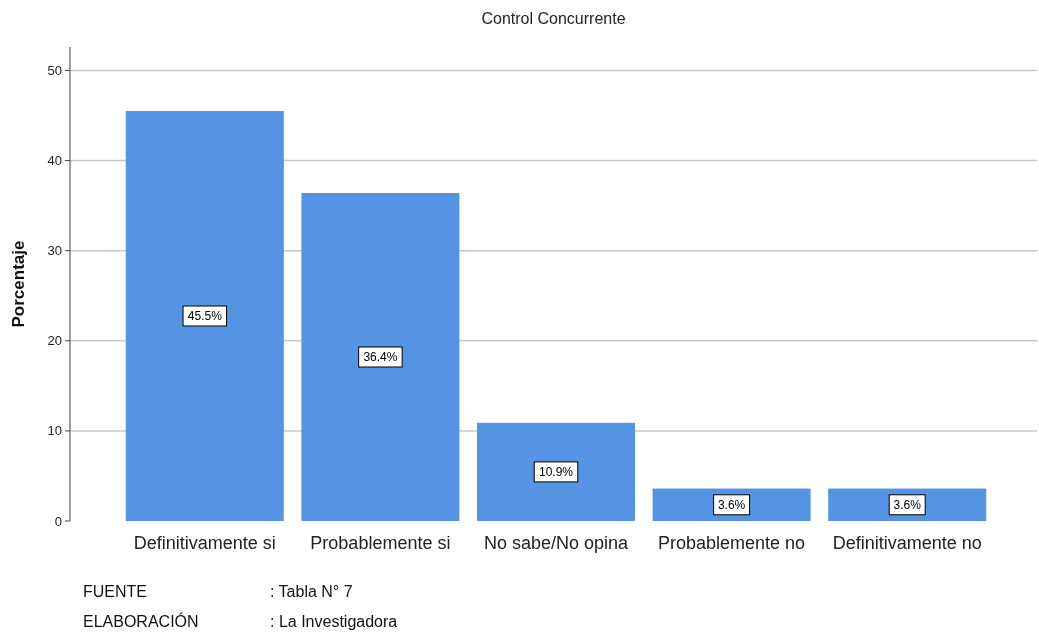 The height and width of the screenshot is (635, 1039). I want to click on y-tick-label: 20, so click(54, 341).